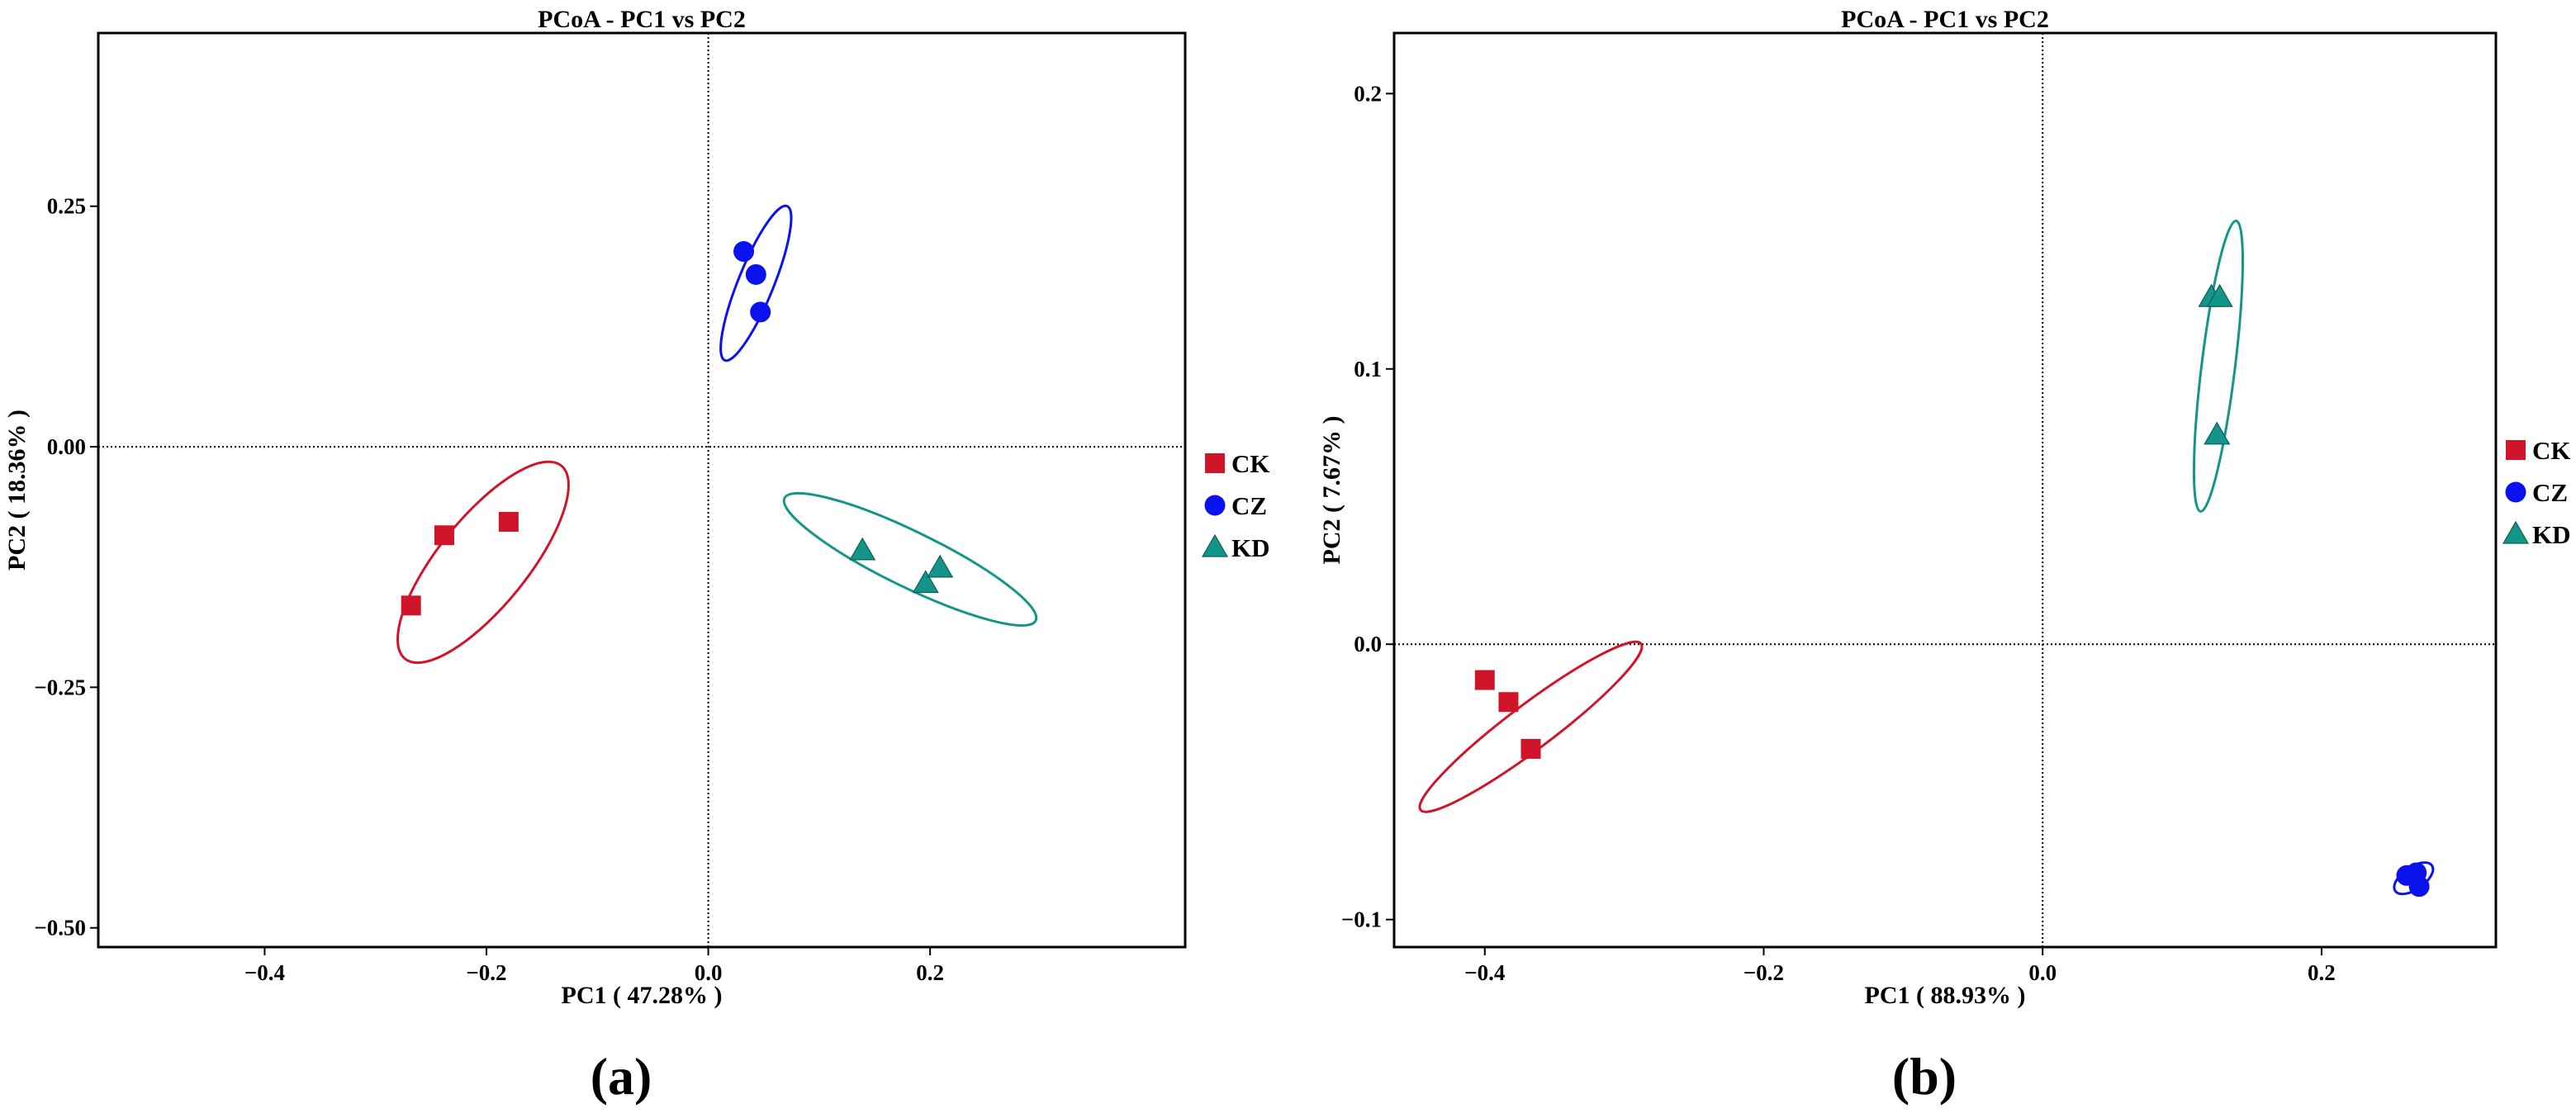 This screenshot has width=2576, height=1118. Describe the element at coordinates (17, 490) in the screenshot. I see `y-axis-label: PC2 ( 18.36% )` at that location.